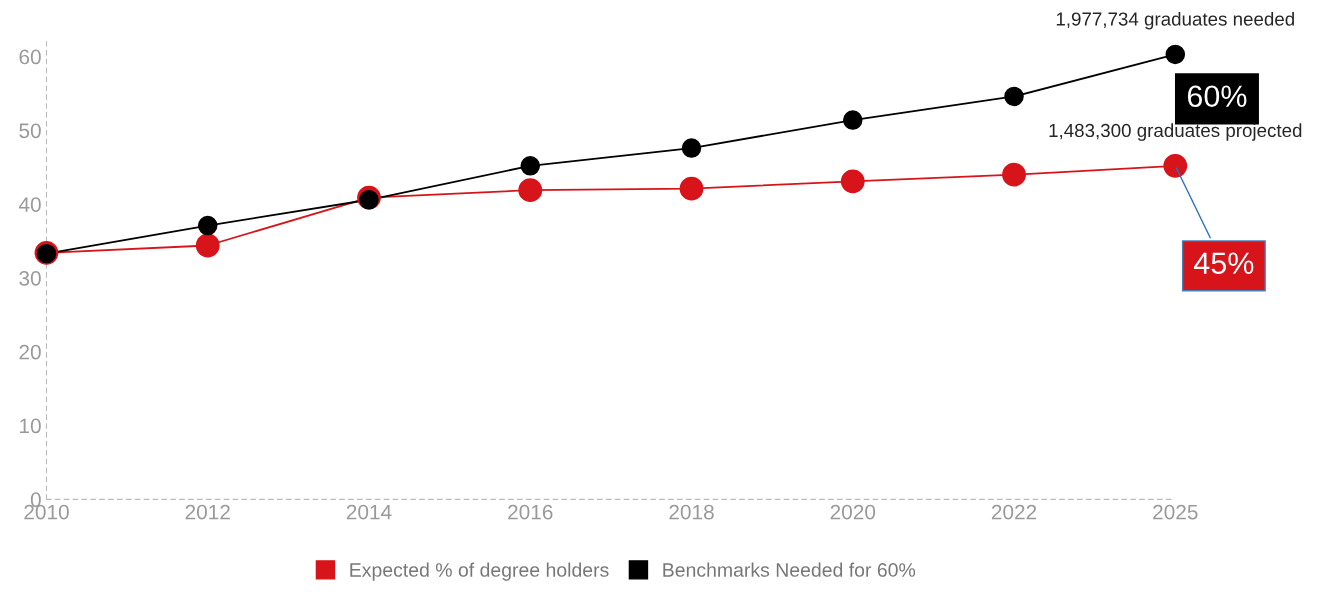 This screenshot has width=1328, height=598. What do you see at coordinates (30, 57) in the screenshot?
I see `y-tick-label: 60` at bounding box center [30, 57].